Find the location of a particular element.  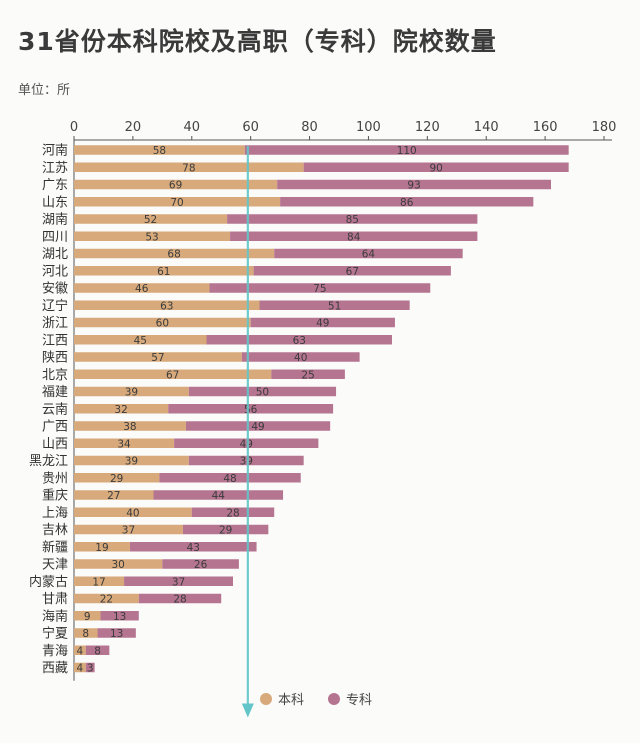

value-label-zhuanke: 44 is located at coordinates (219, 496).